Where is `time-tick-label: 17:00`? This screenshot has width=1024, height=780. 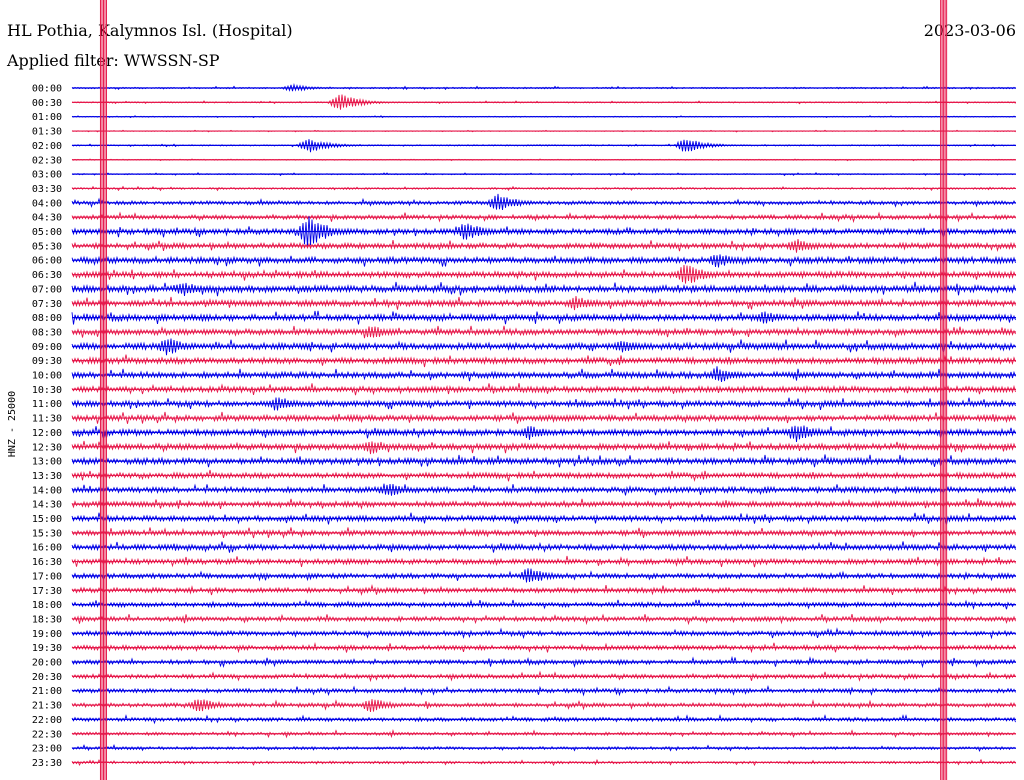 time-tick-label: 17:00 is located at coordinates (47, 576).